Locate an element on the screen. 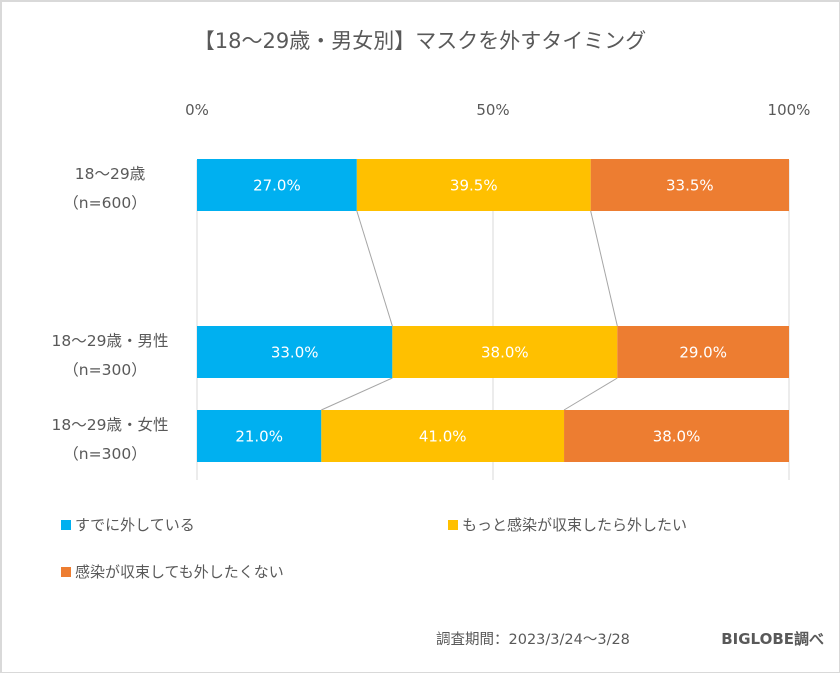 The height and width of the screenshot is (673, 840). x-axis-ticks: 0% 50% 100% is located at coordinates (497, 110).